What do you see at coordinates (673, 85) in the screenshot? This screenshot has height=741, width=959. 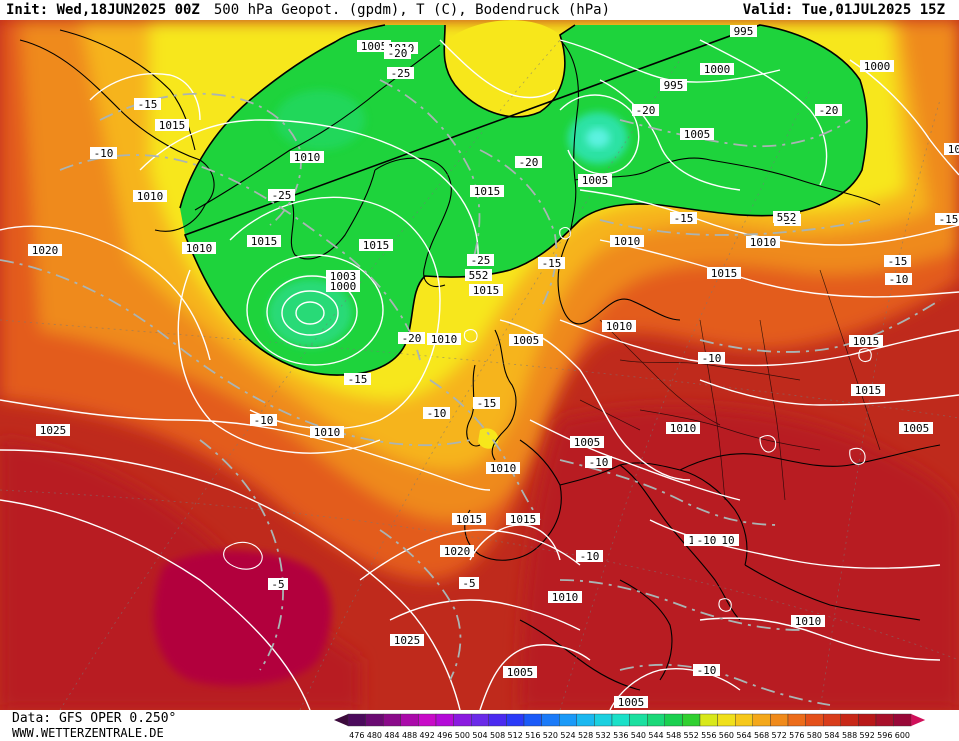 I see `isobar-label: 995` at bounding box center [673, 85].